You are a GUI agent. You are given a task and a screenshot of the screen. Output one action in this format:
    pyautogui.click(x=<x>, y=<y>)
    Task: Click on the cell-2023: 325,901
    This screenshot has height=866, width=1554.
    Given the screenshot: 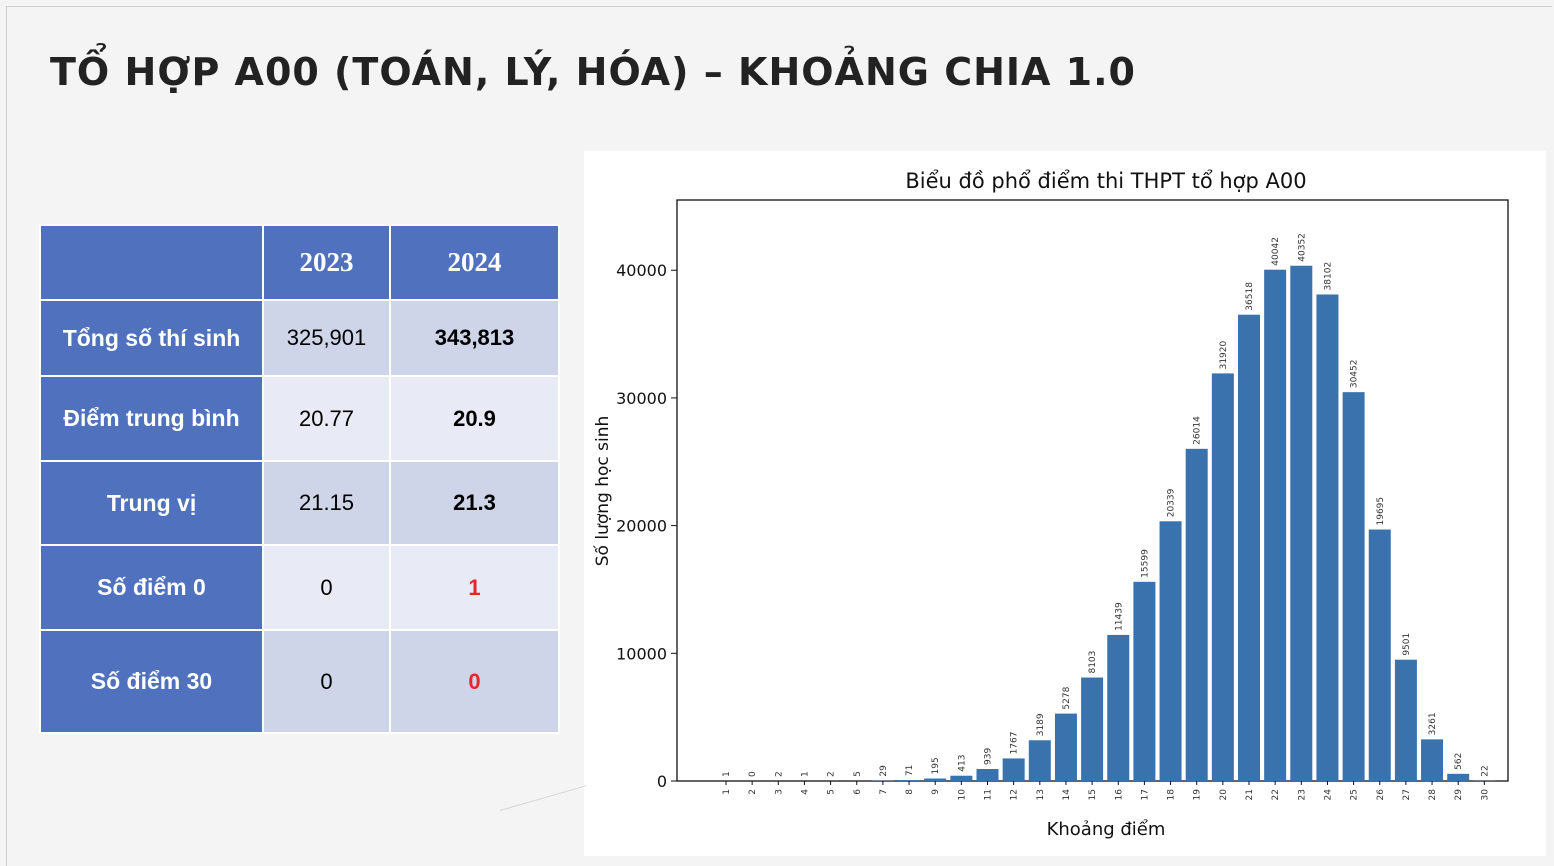 What is the action you would take?
    pyautogui.click(x=326, y=338)
    